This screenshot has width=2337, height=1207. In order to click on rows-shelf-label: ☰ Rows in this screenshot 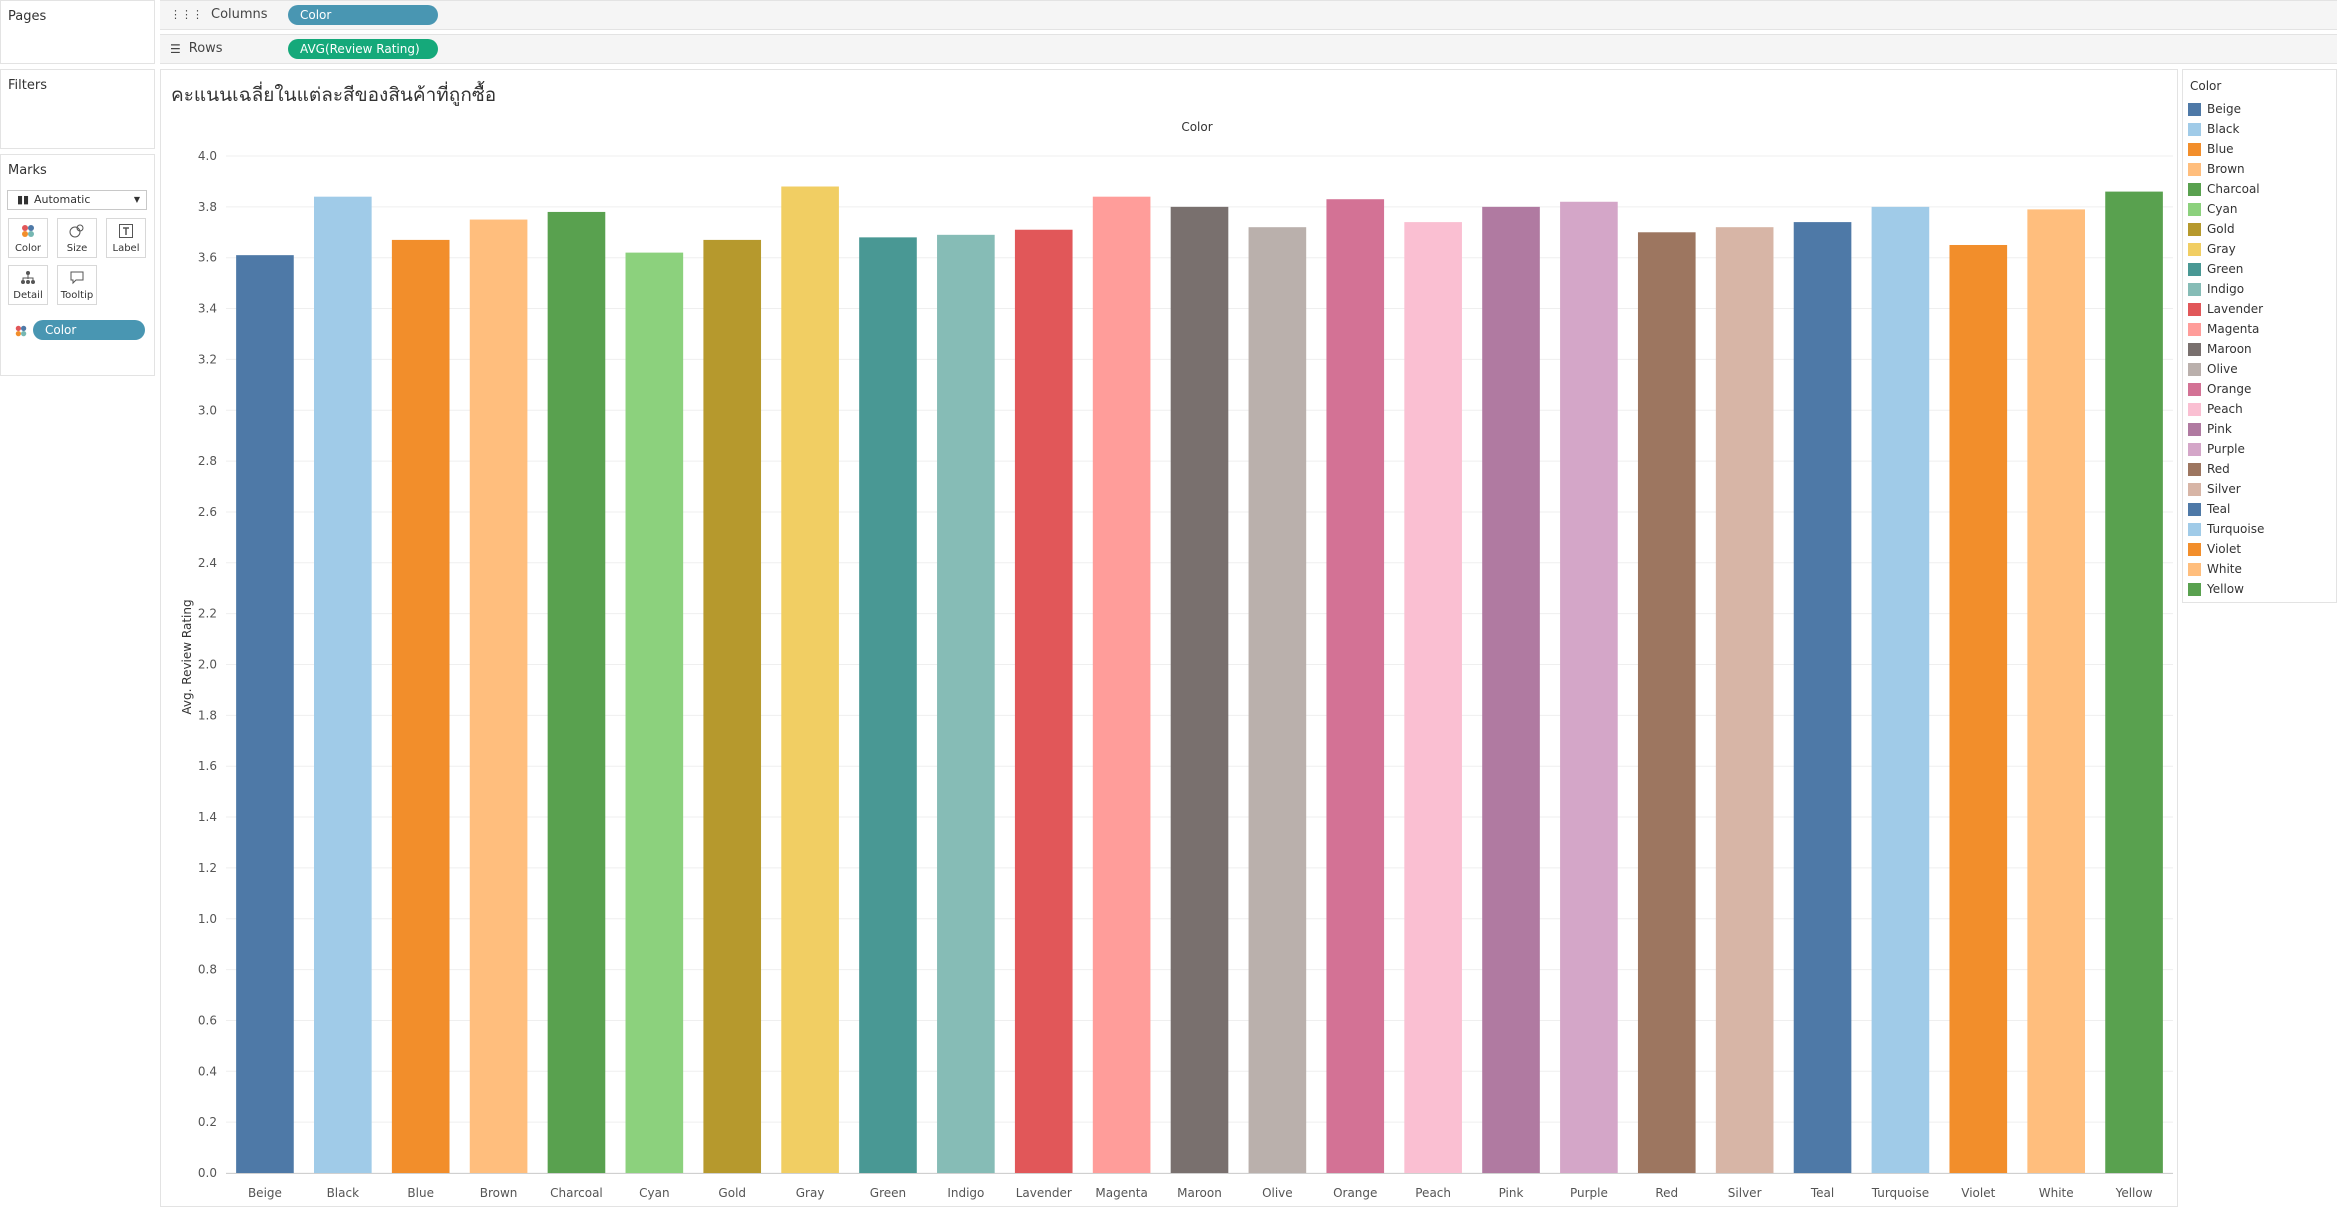, I will do `click(196, 48)`.